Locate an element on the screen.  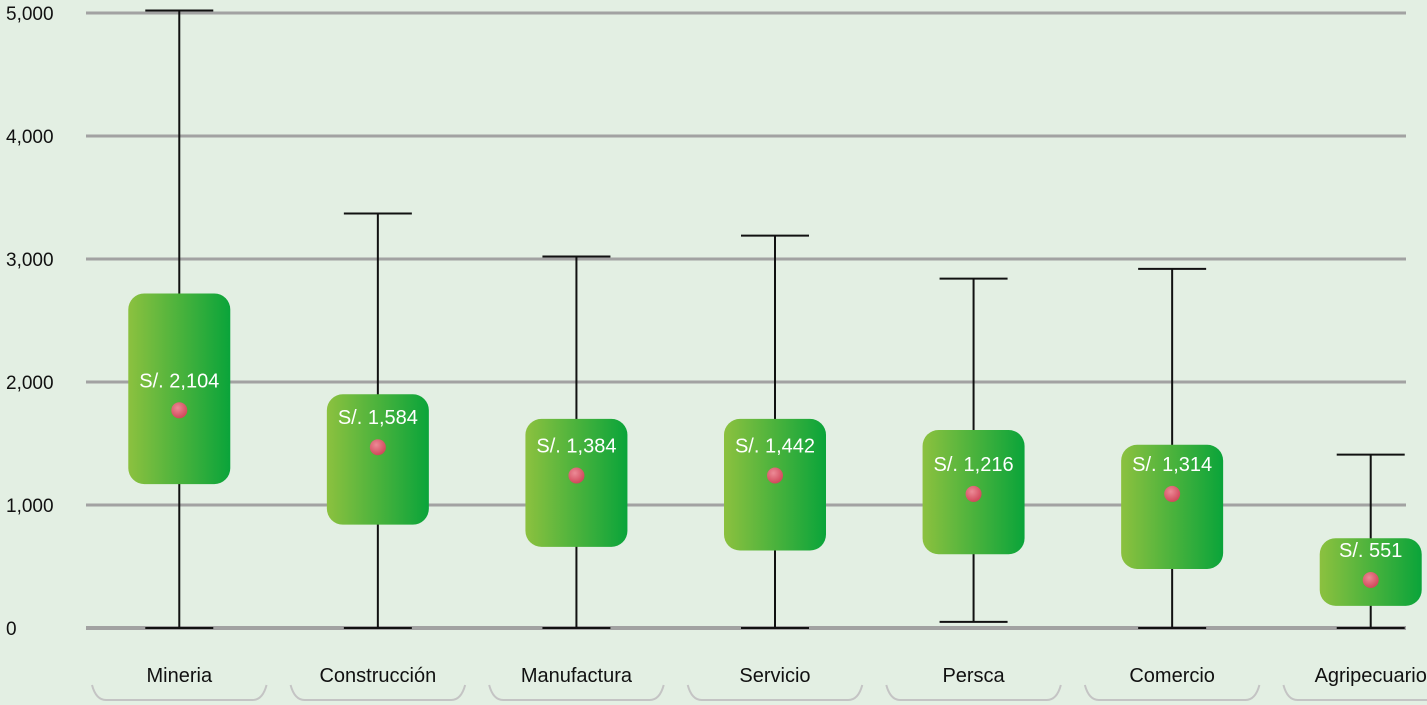
y-tick-label: 2,000 is located at coordinates (30, 383).